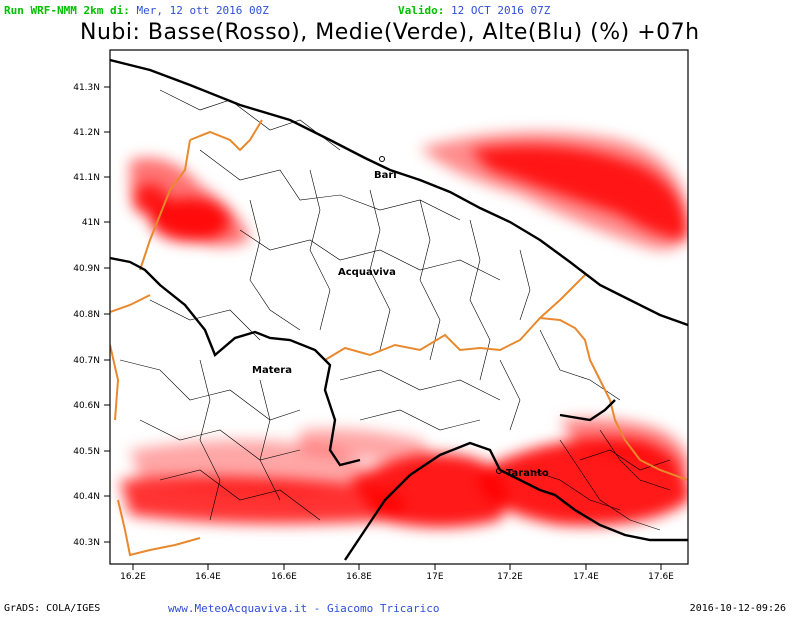  Describe the element at coordinates (52, 608) in the screenshot. I see `footer-credit: GrADS: COLA/IGES` at that location.